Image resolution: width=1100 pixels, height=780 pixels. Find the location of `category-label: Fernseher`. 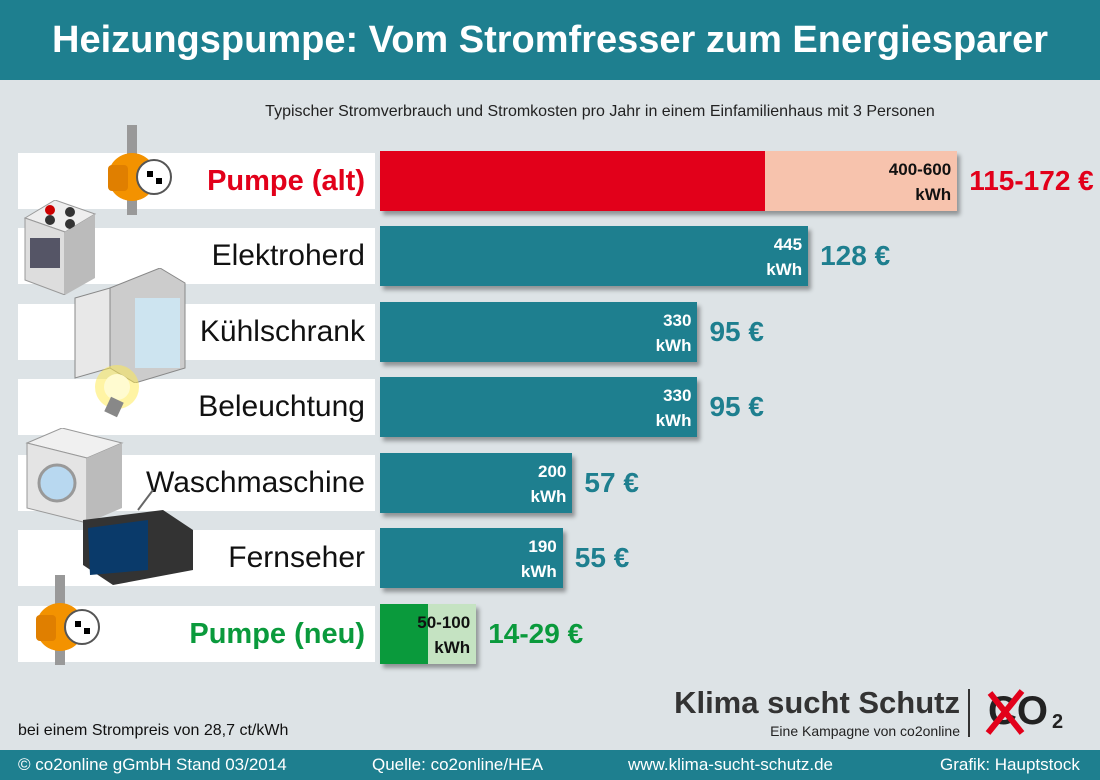

category-label: Fernseher is located at coordinates (196, 558).